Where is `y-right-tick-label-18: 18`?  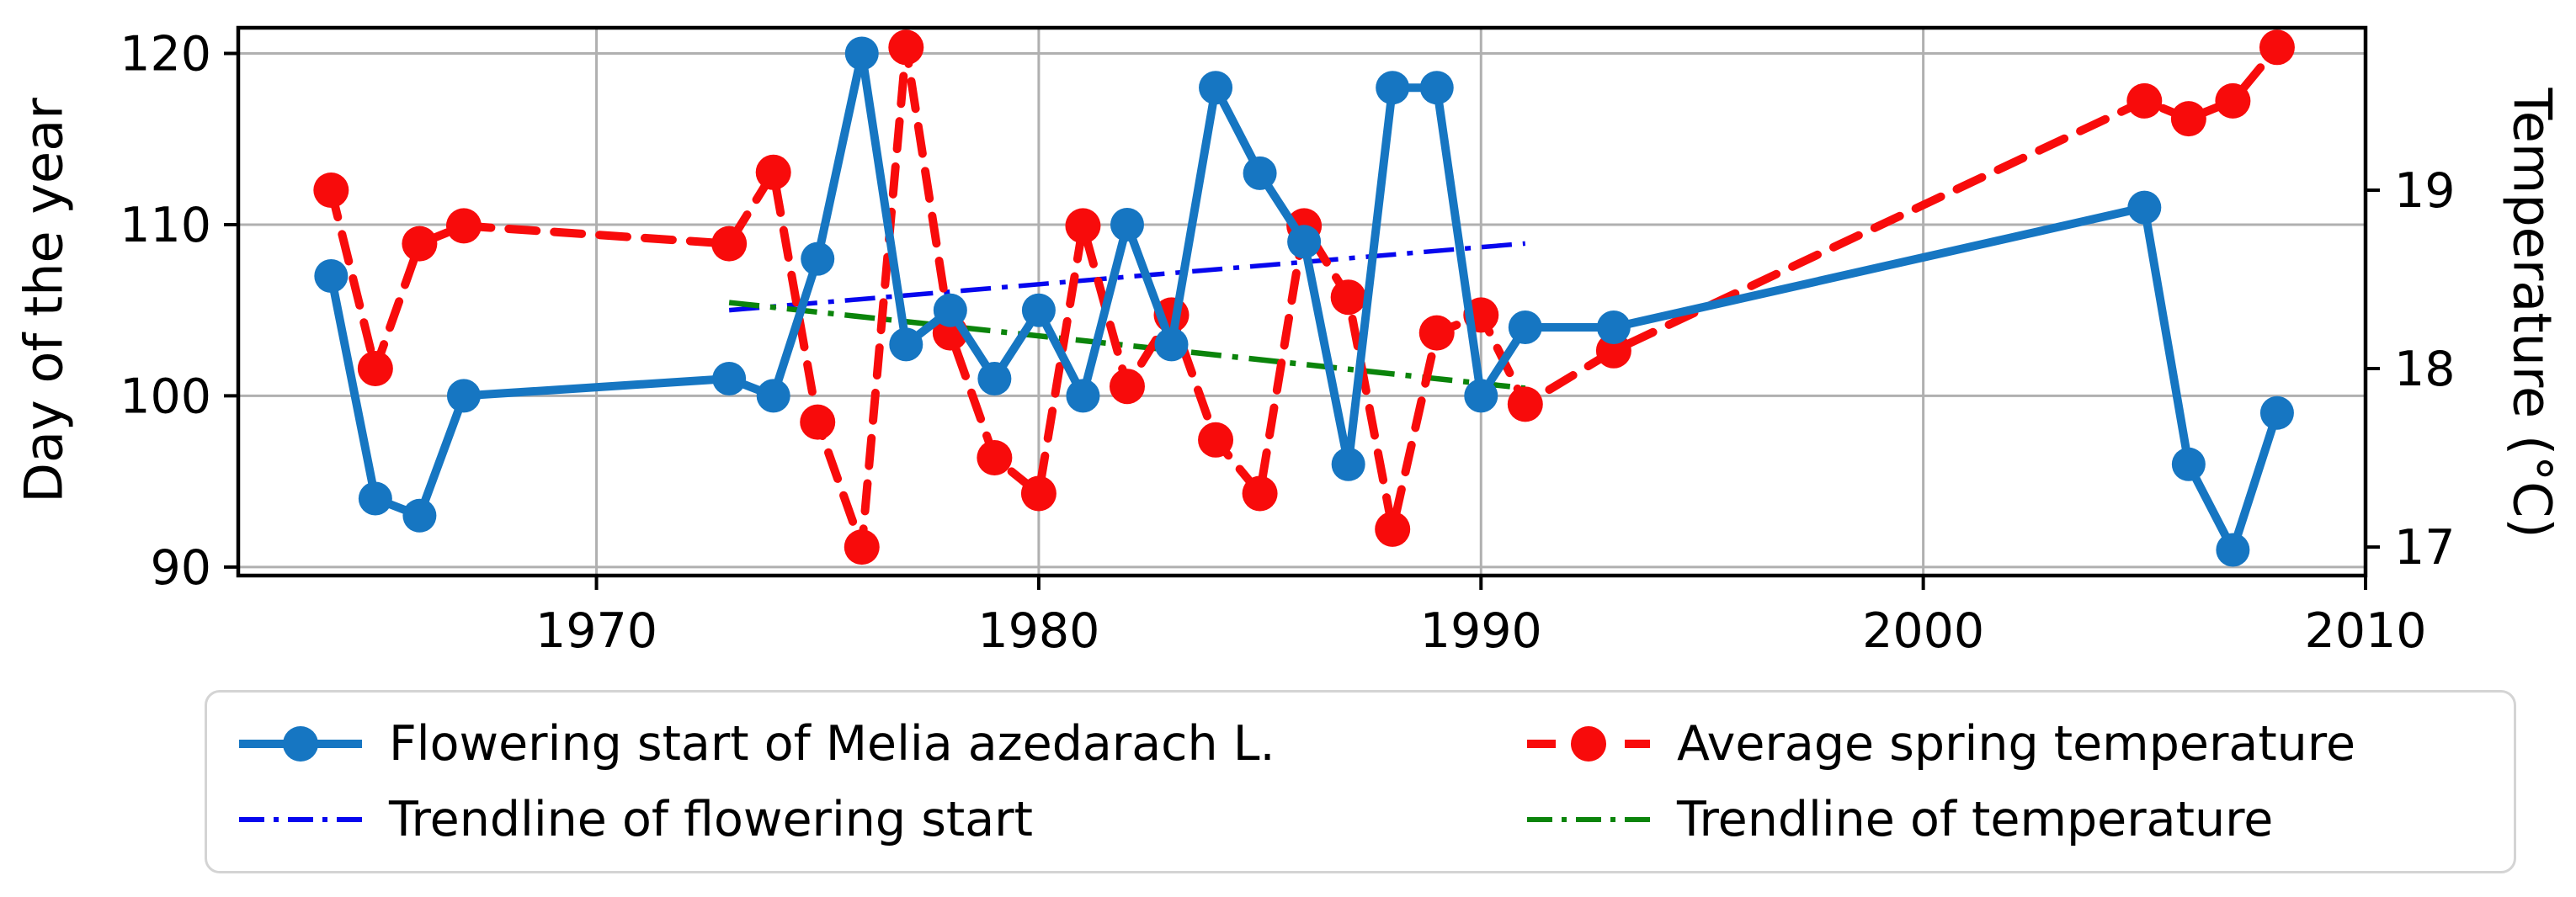 y-right-tick-label-18: 18 is located at coordinates (2425, 369).